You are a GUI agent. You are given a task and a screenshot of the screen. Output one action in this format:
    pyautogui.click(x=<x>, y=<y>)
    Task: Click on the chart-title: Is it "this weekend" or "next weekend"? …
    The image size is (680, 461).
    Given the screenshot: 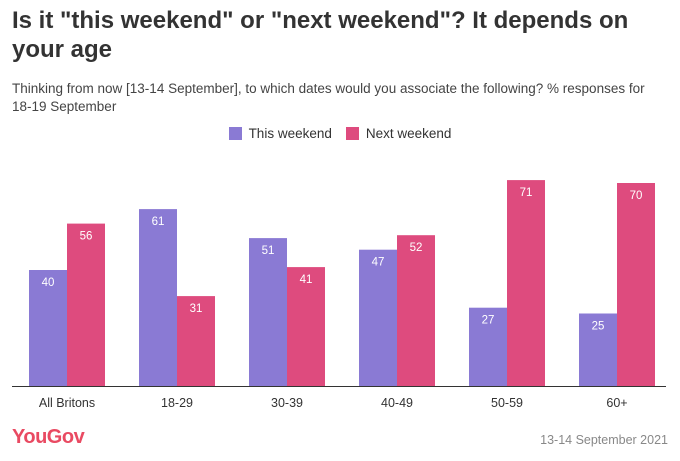 What is the action you would take?
    pyautogui.click(x=320, y=35)
    